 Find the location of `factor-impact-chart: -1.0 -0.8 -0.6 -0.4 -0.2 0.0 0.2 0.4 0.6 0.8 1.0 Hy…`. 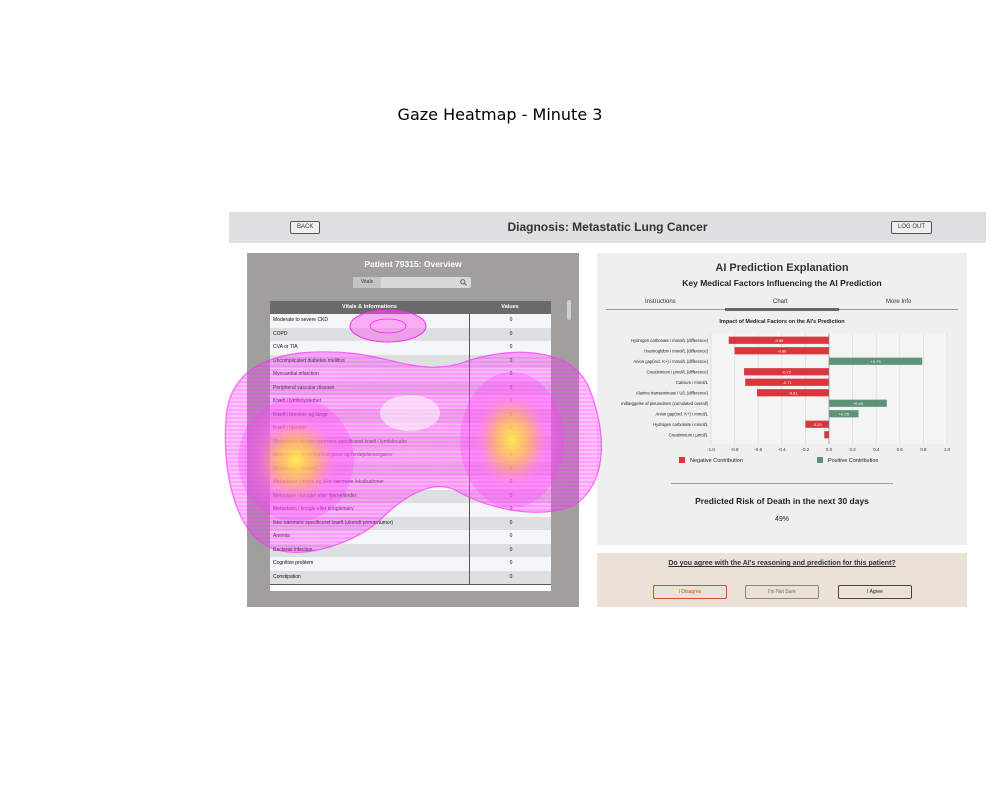

factor-impact-chart: -1.0 -0.8 -0.6 -0.4 -0.2 0.0 0.2 0.4 0.6 0.8 1.0 Hy… is located at coordinates (786, 392).